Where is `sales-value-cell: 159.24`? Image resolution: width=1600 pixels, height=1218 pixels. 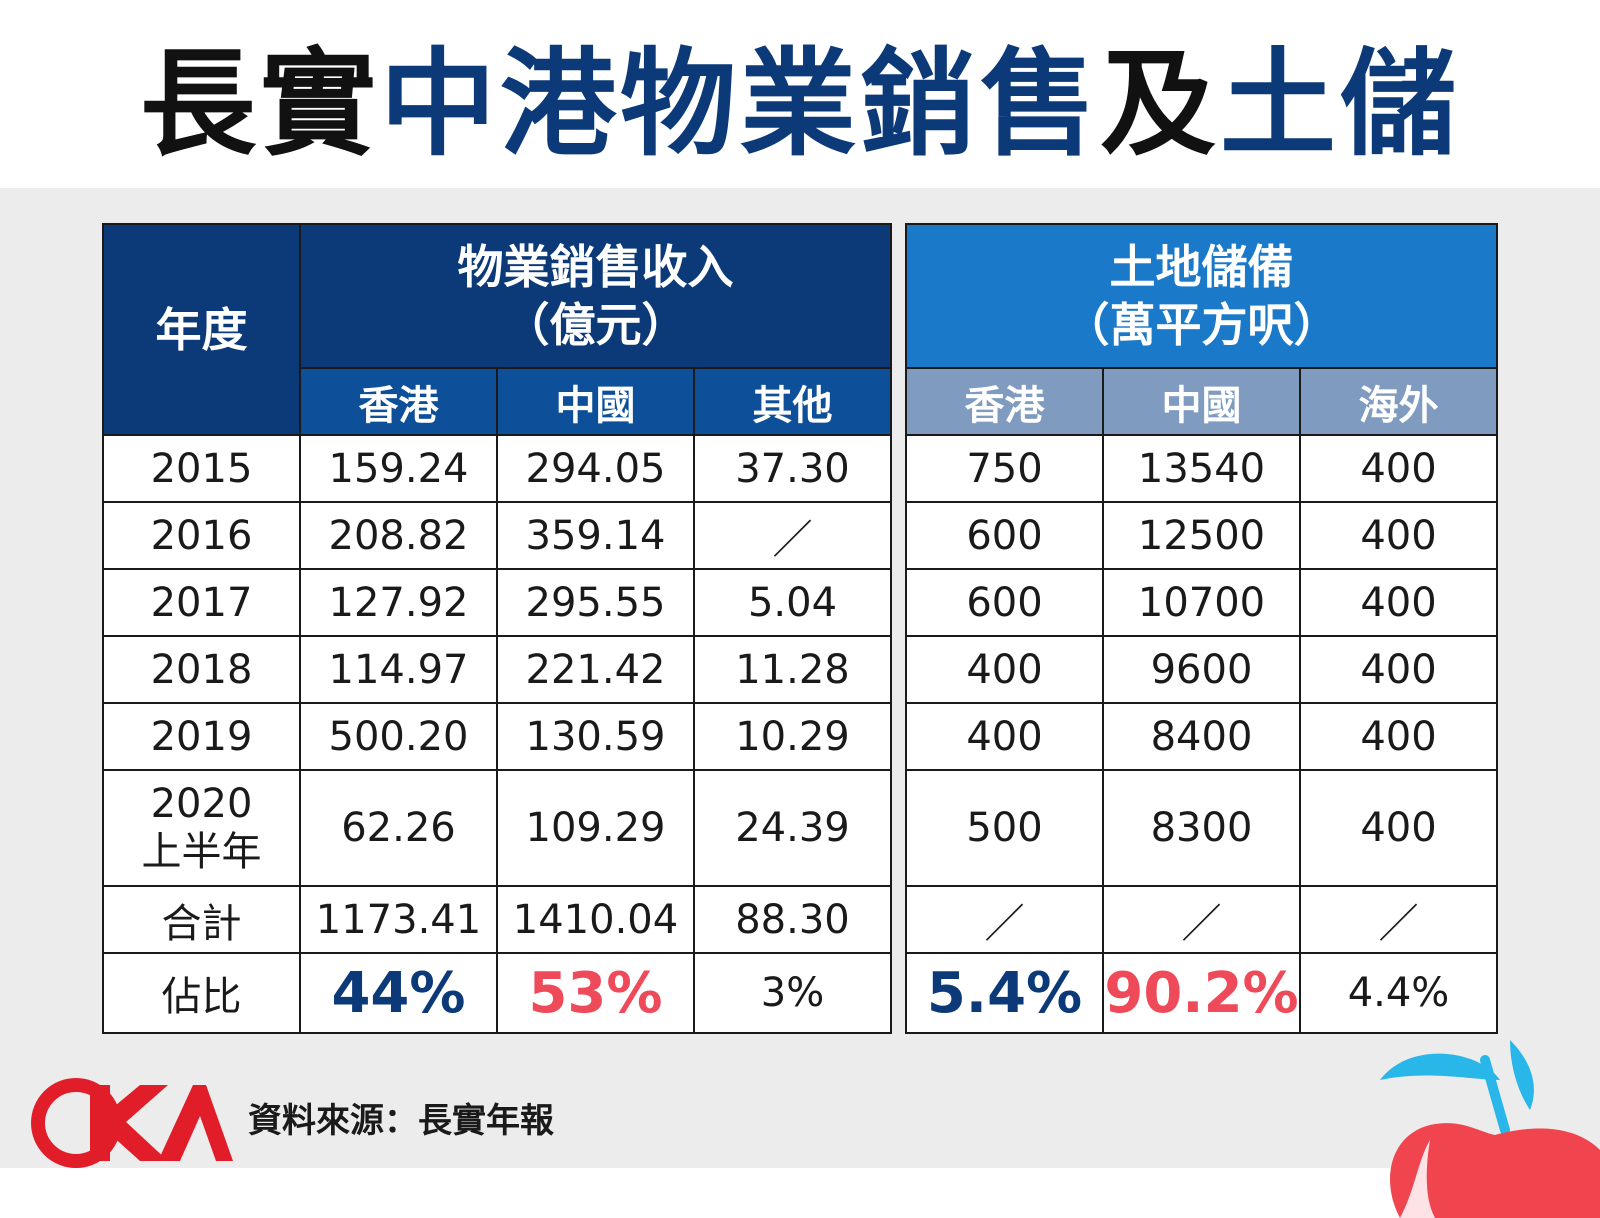
sales-value-cell: 159.24 is located at coordinates (398, 468).